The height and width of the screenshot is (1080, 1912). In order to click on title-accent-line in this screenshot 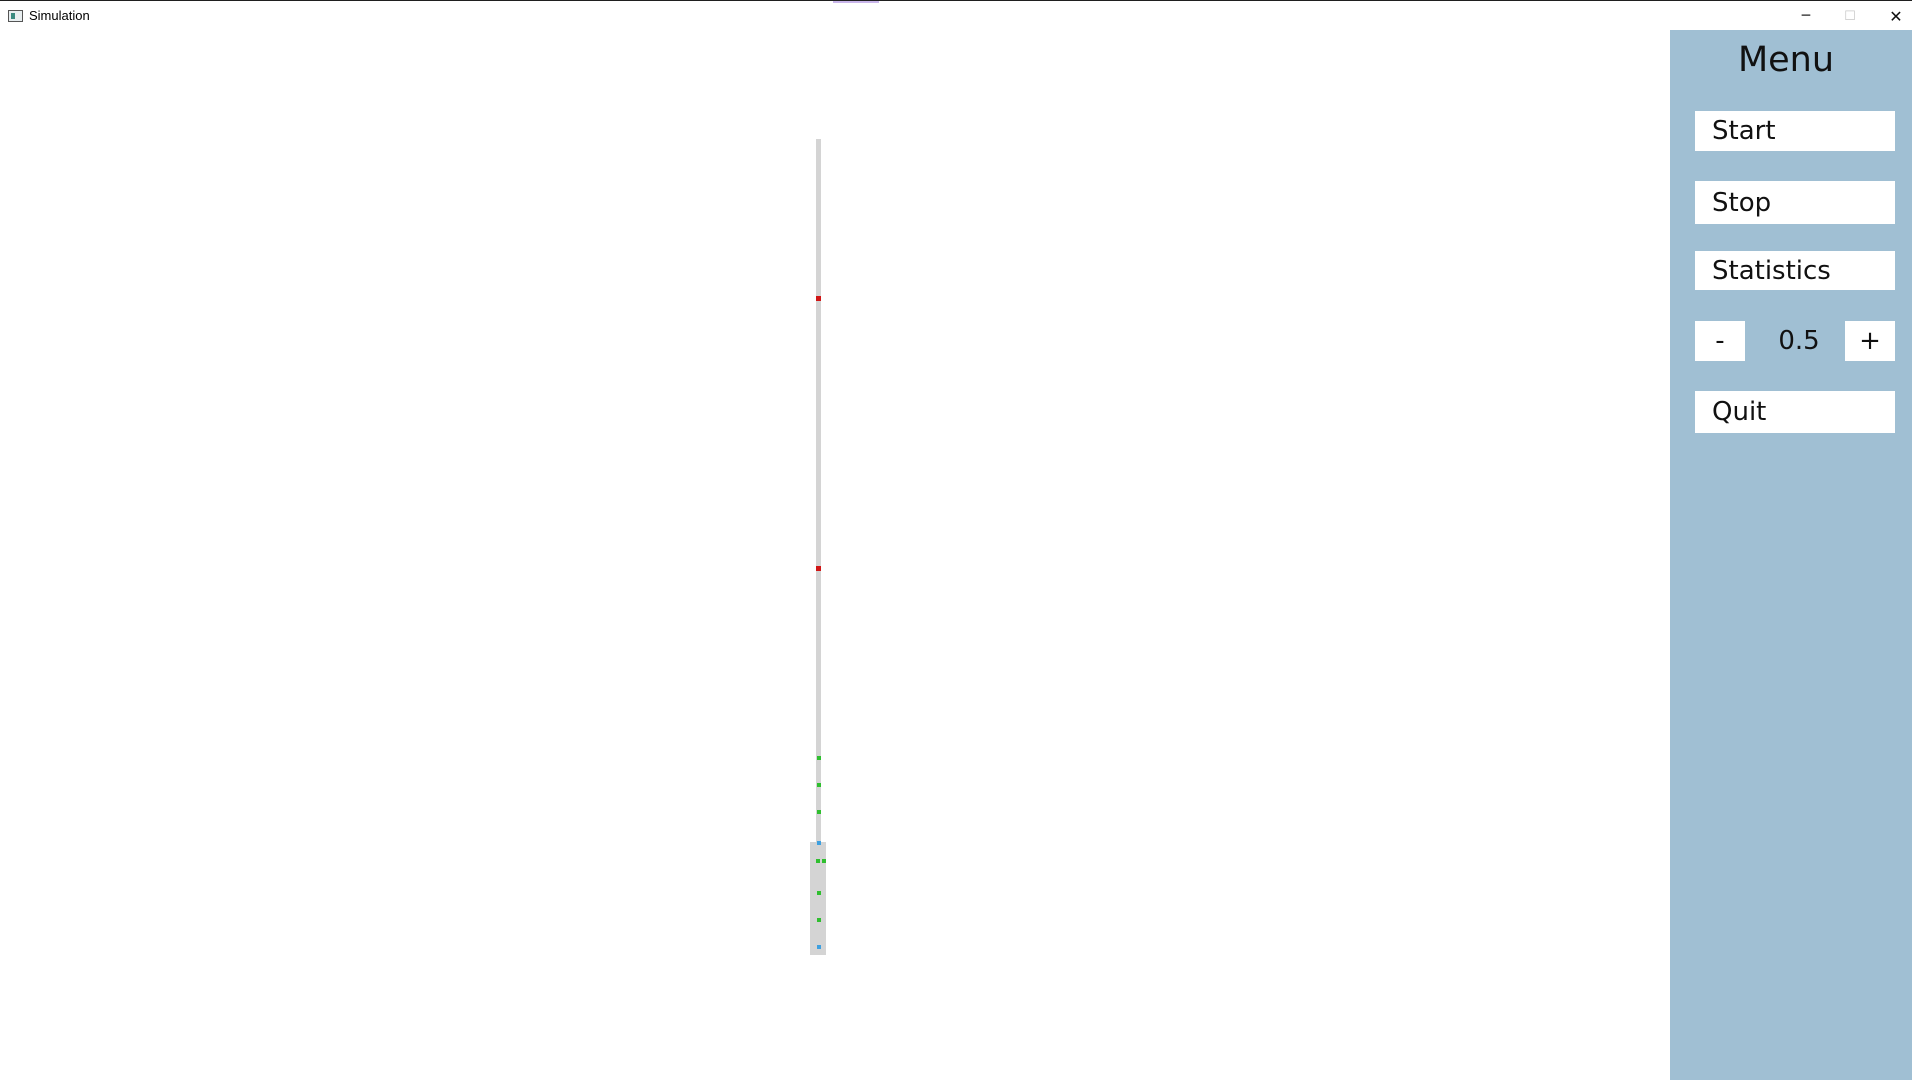, I will do `click(856, 2)`.